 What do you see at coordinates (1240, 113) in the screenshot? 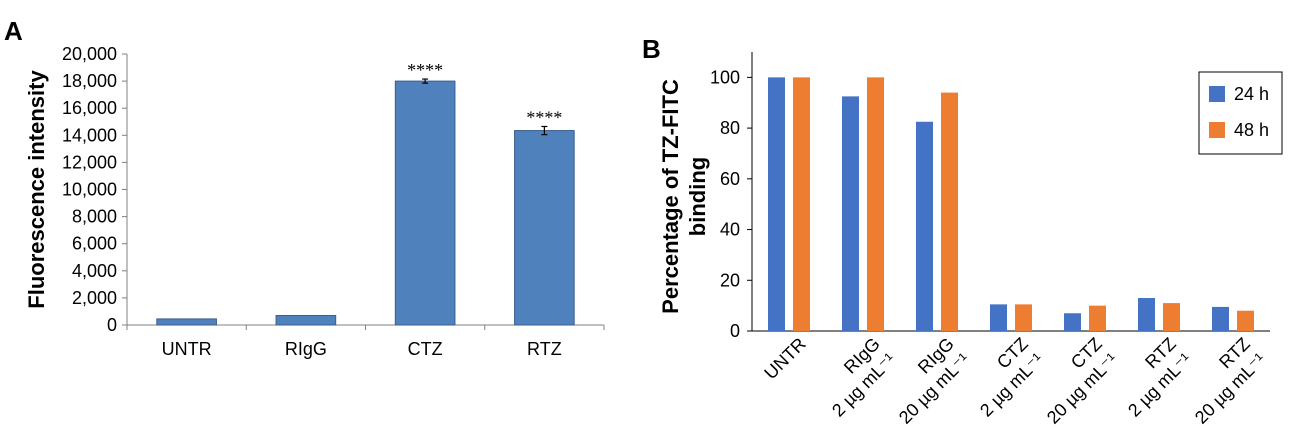
I see `legend-box` at bounding box center [1240, 113].